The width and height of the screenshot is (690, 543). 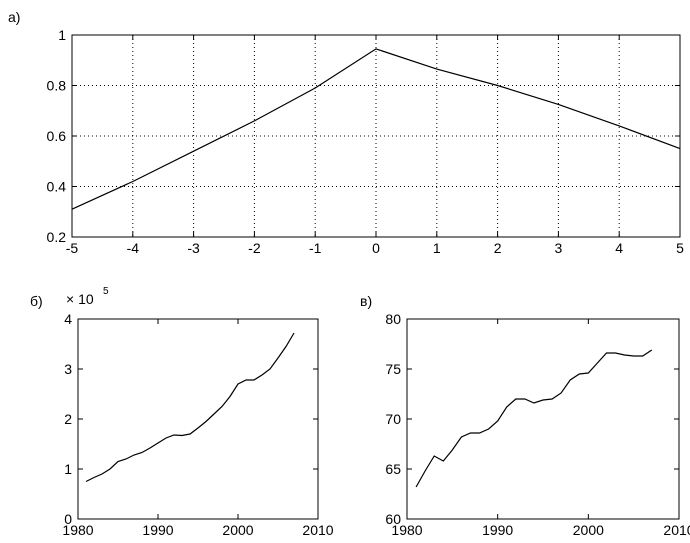 I want to click on c-xtick-label-1: 1990, so click(x=497, y=530).